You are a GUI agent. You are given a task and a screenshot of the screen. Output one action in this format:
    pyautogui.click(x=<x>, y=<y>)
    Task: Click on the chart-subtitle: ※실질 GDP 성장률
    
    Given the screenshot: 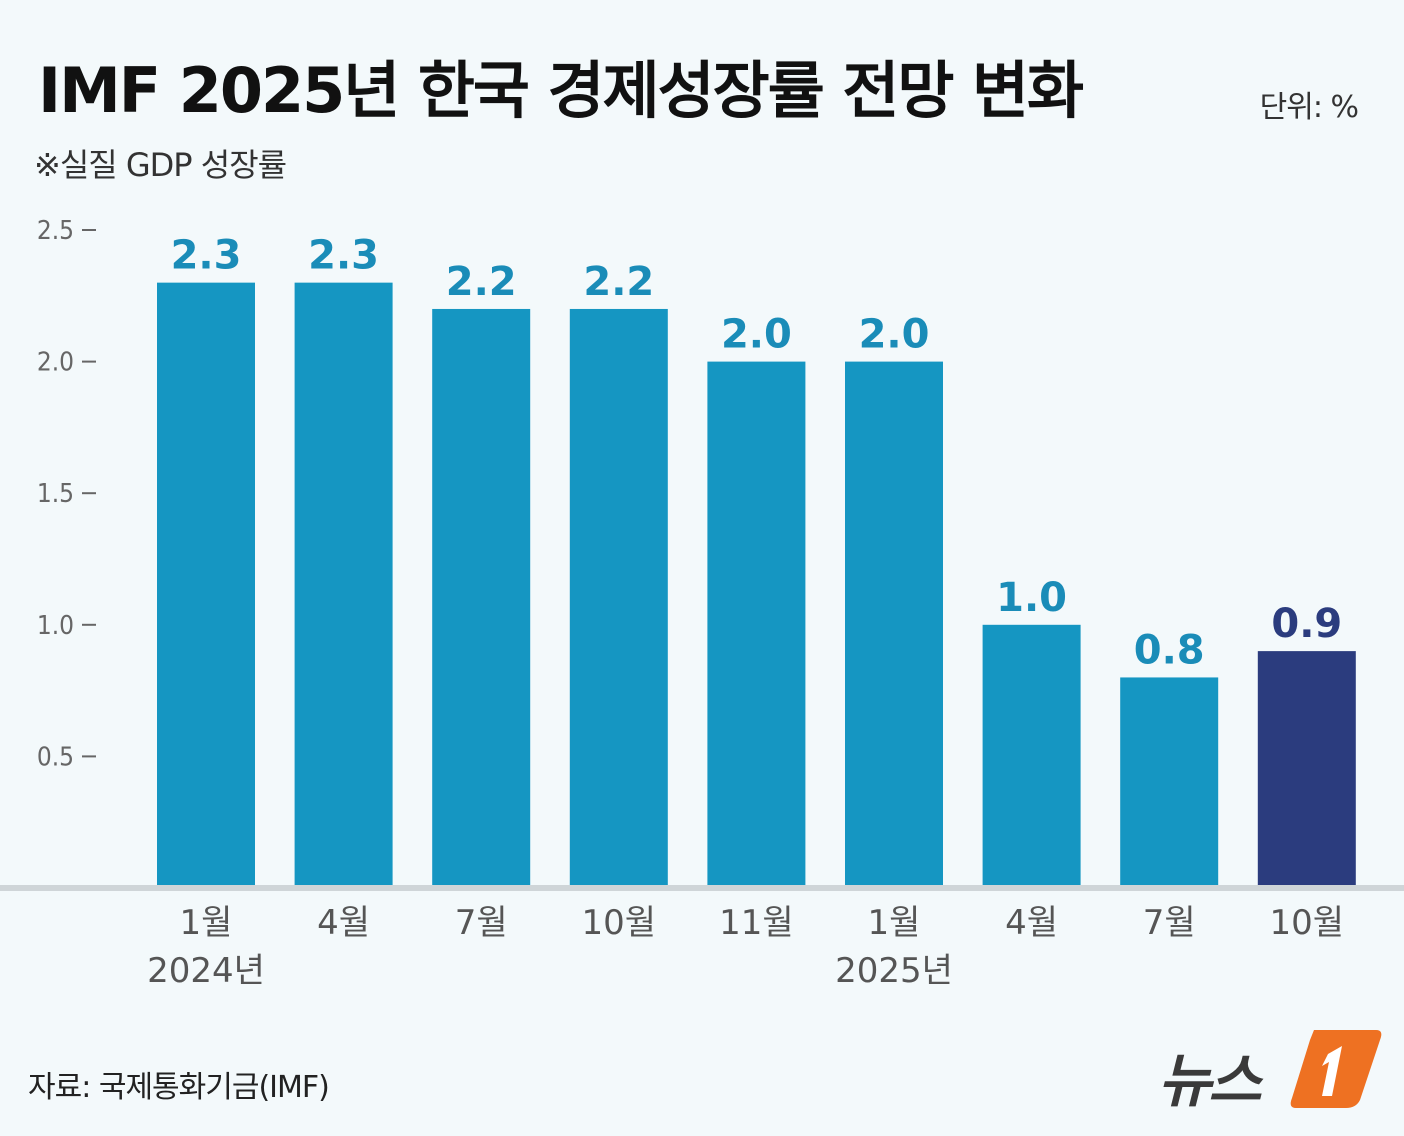 What is the action you would take?
    pyautogui.click(x=160, y=165)
    